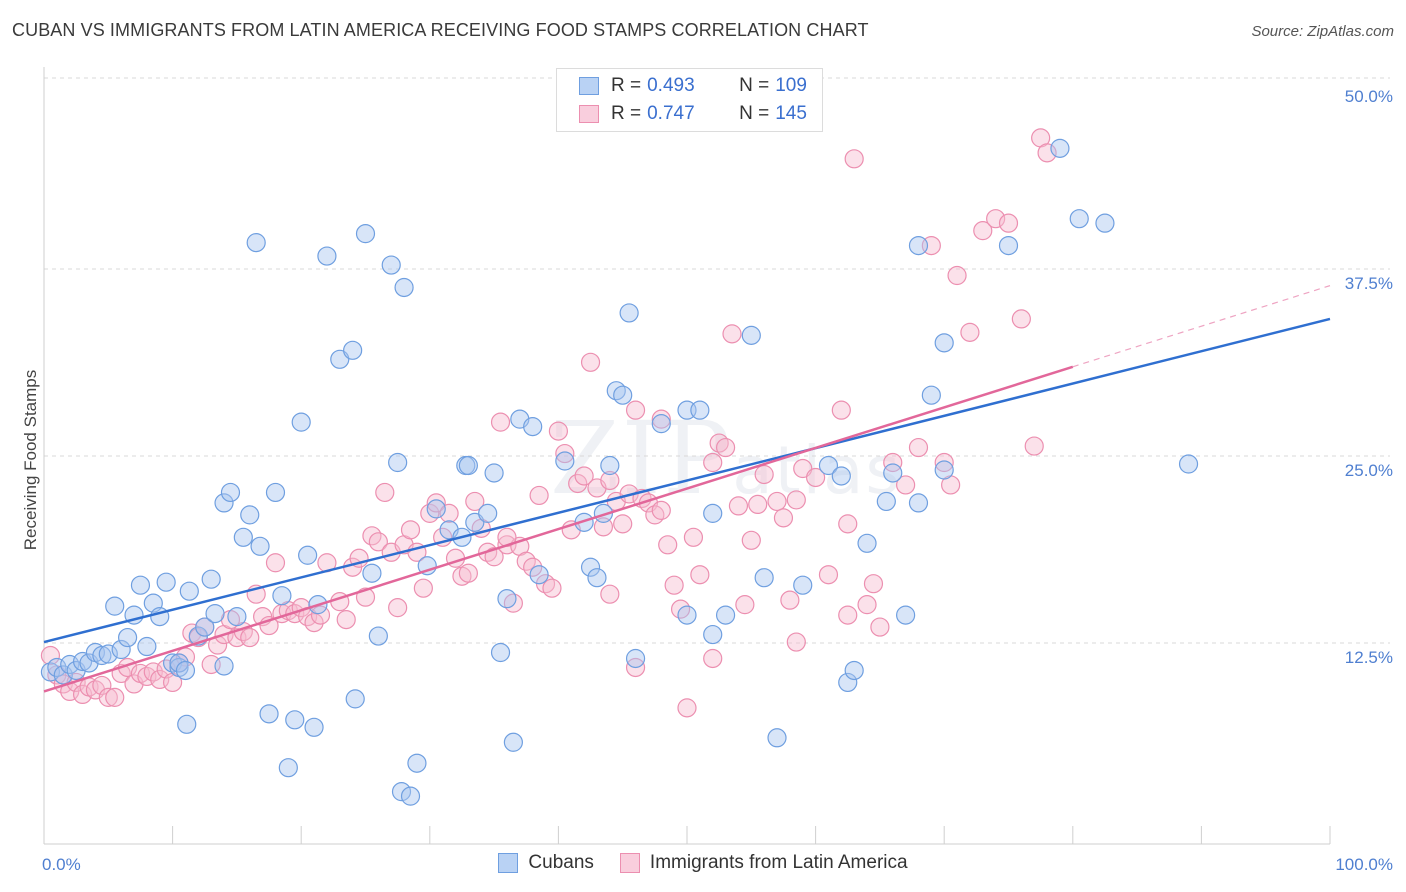 Image resolution: width=1406 pixels, height=892 pixels. What do you see at coordinates (754, 85) in the screenshot?
I see `legend-n-label: N =` at bounding box center [754, 85].